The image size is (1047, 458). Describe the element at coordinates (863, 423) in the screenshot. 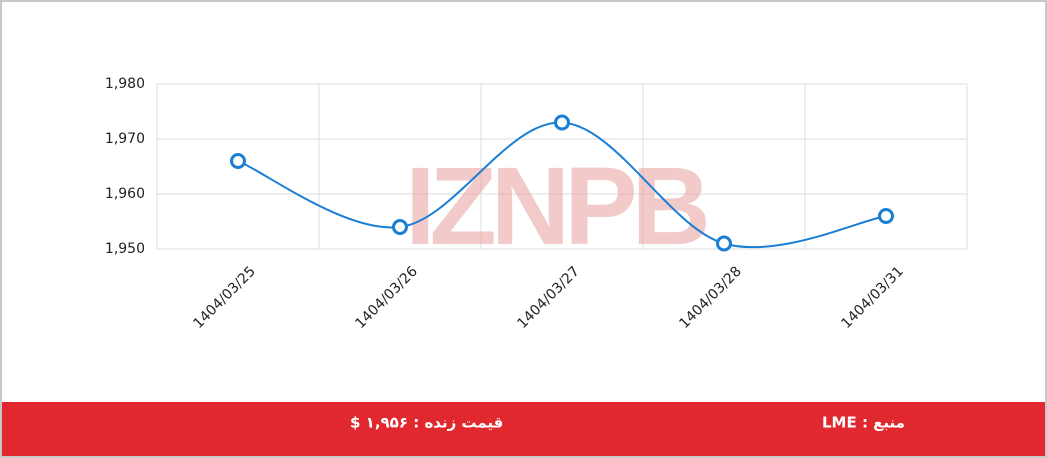

I see `source: منبع : LME` at that location.